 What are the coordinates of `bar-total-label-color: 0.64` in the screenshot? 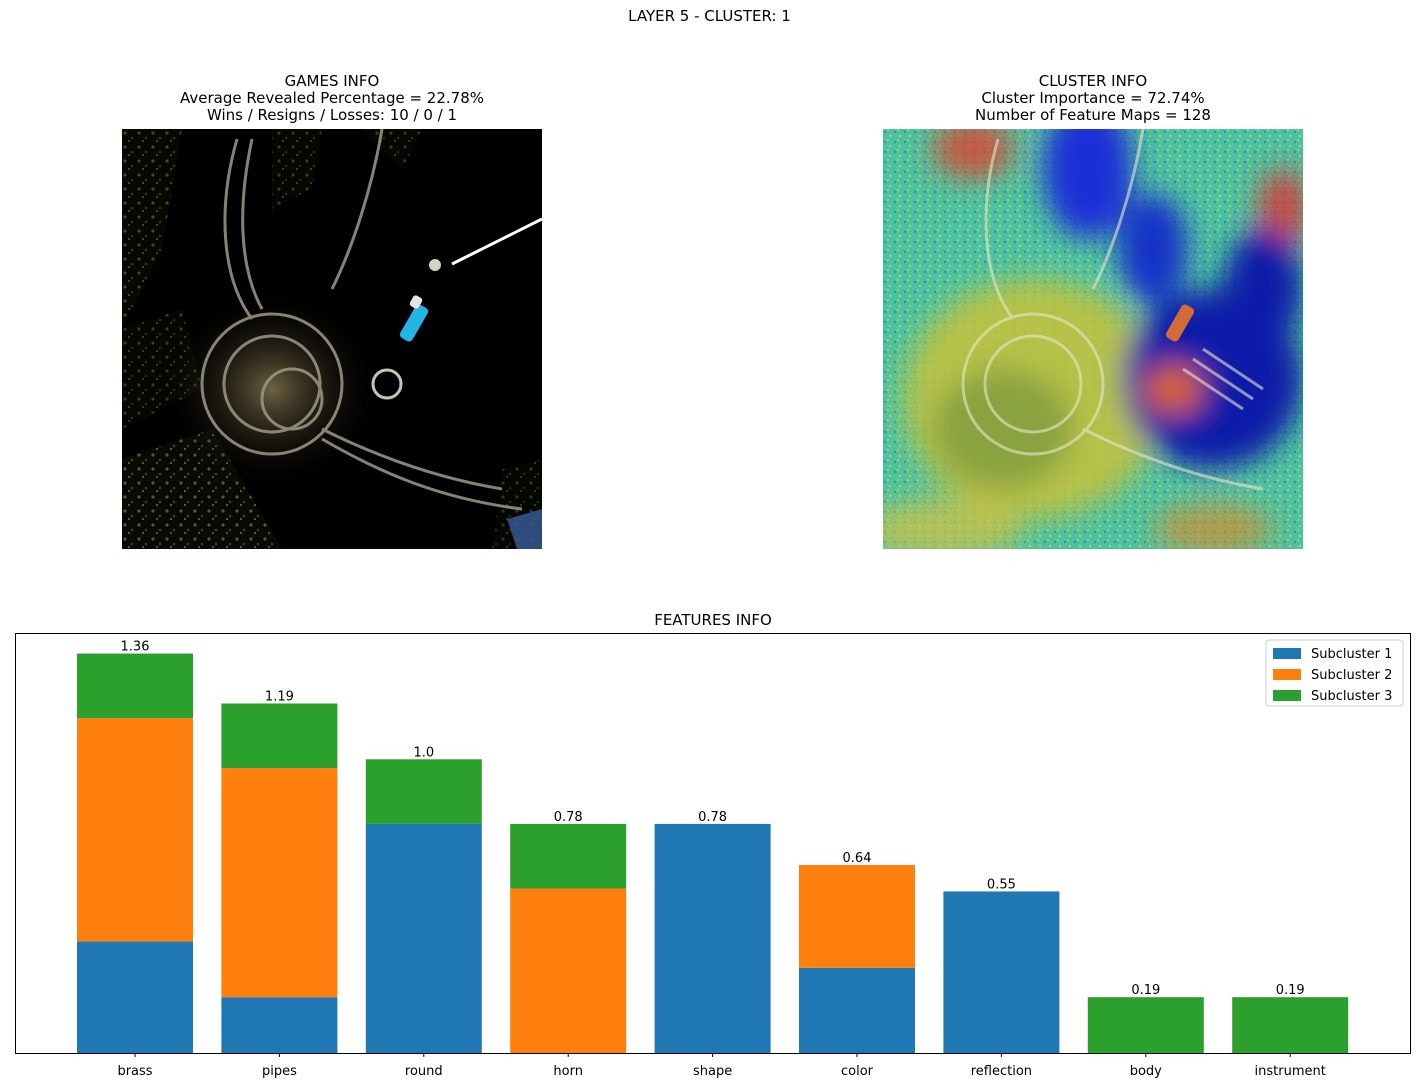 It's located at (857, 858).